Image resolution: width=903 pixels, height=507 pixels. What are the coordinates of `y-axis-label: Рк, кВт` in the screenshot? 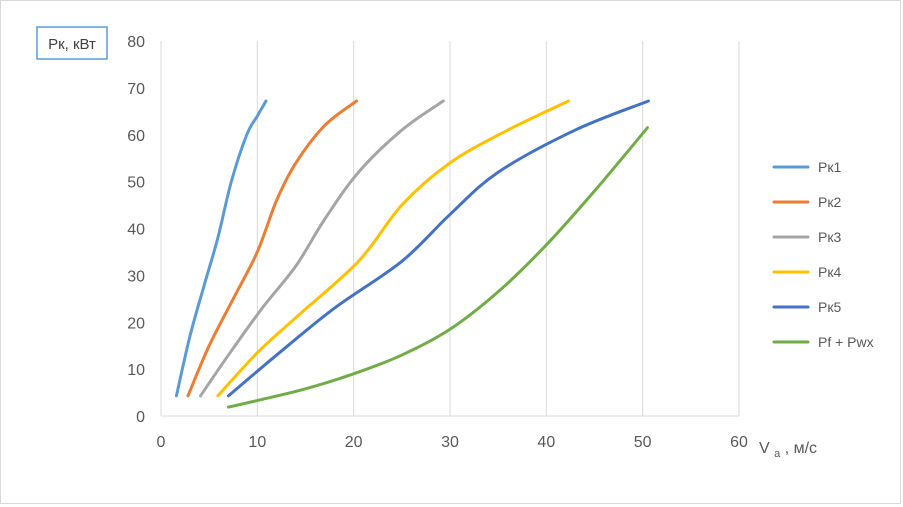 It's located at (72, 44).